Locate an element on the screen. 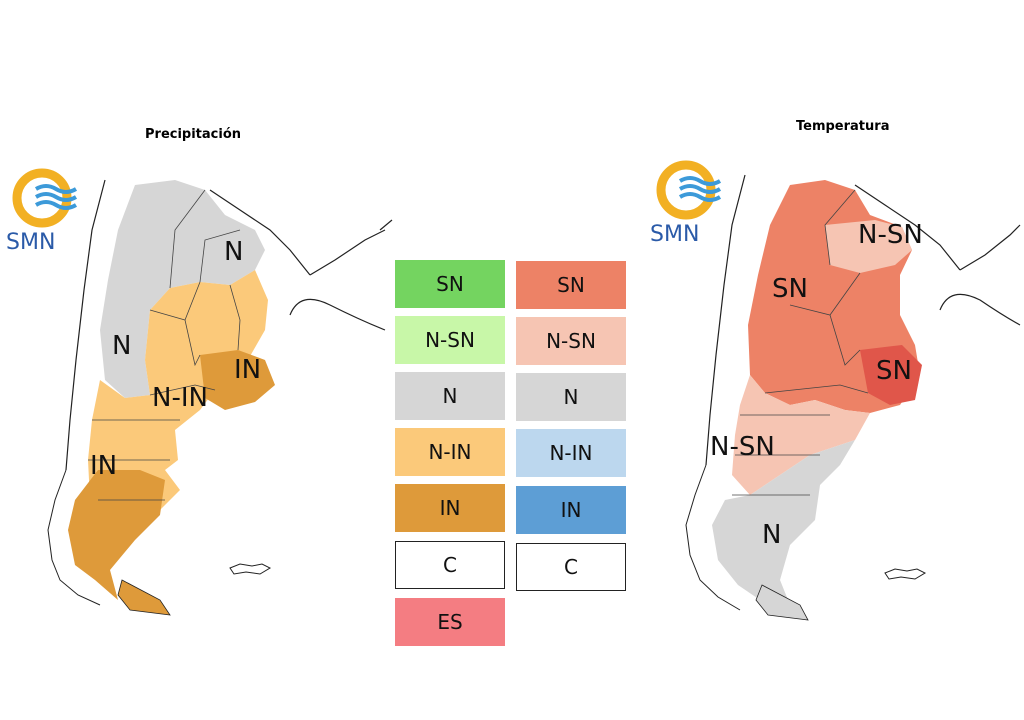 This screenshot has width=1024, height=720. region-in-east is located at coordinates (237, 380).